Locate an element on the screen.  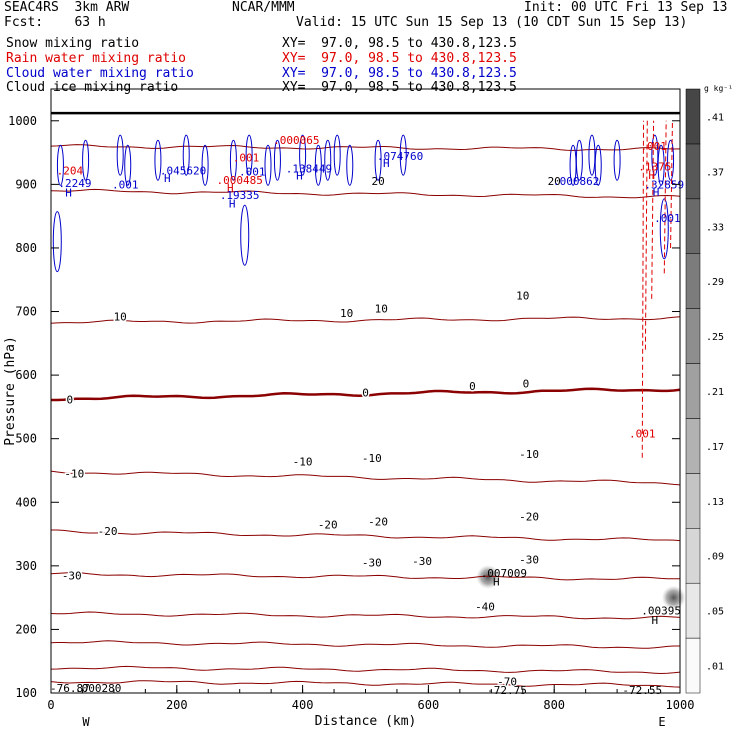
field-cloud-ice-xy: XY= 97.0, 98.5 to 430.8,123.5 is located at coordinates (399, 87).